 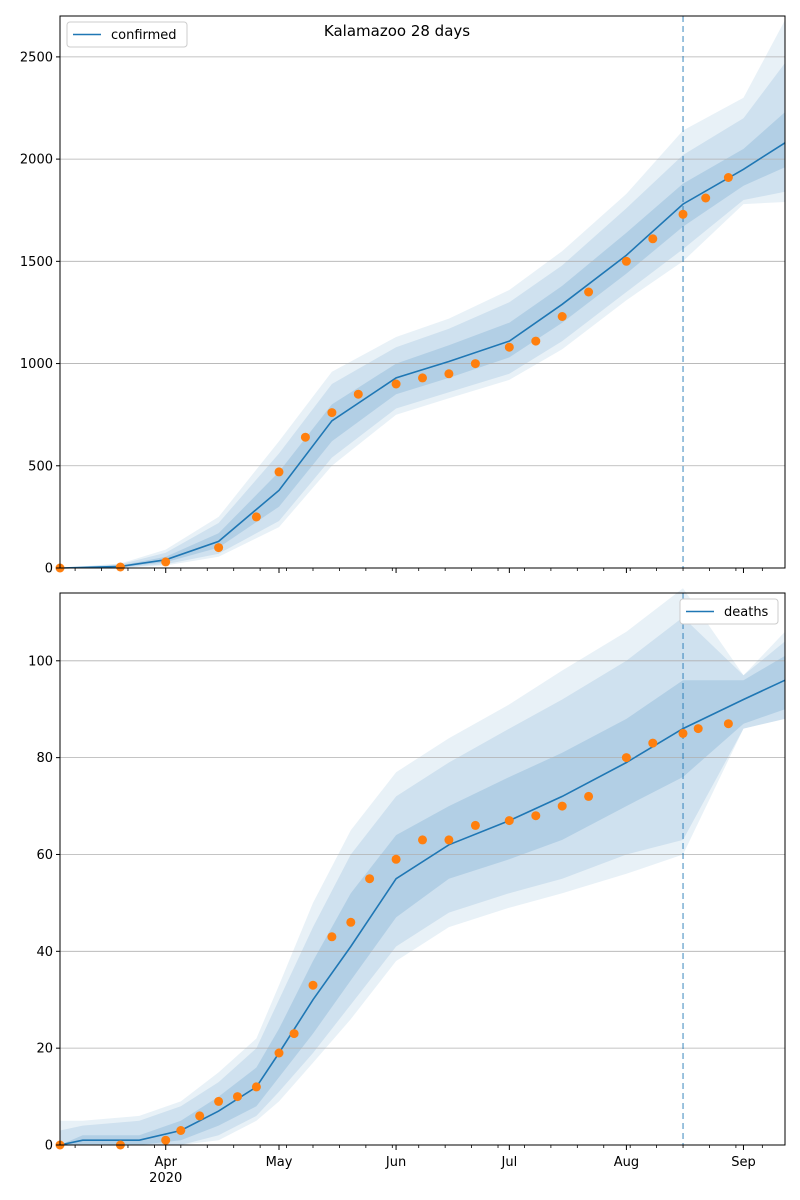 I want to click on y-tick-label: 1500, so click(x=36, y=262).